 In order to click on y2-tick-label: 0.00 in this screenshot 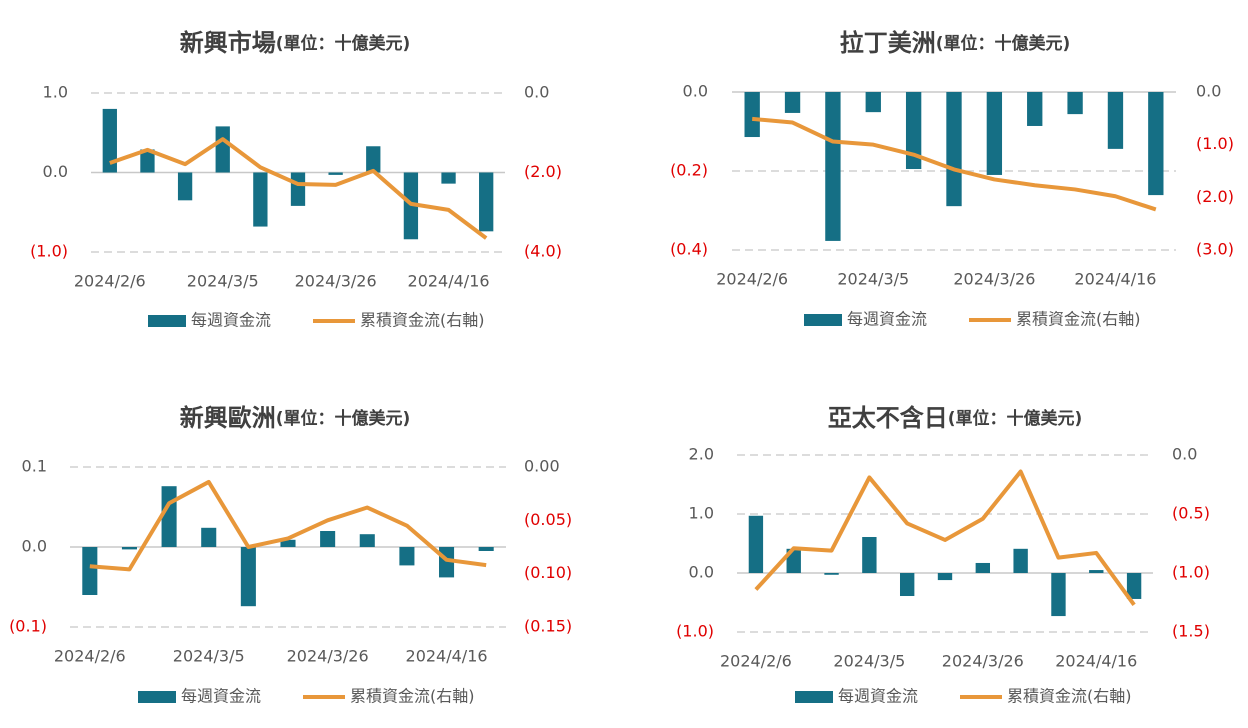, I will do `click(542, 466)`.